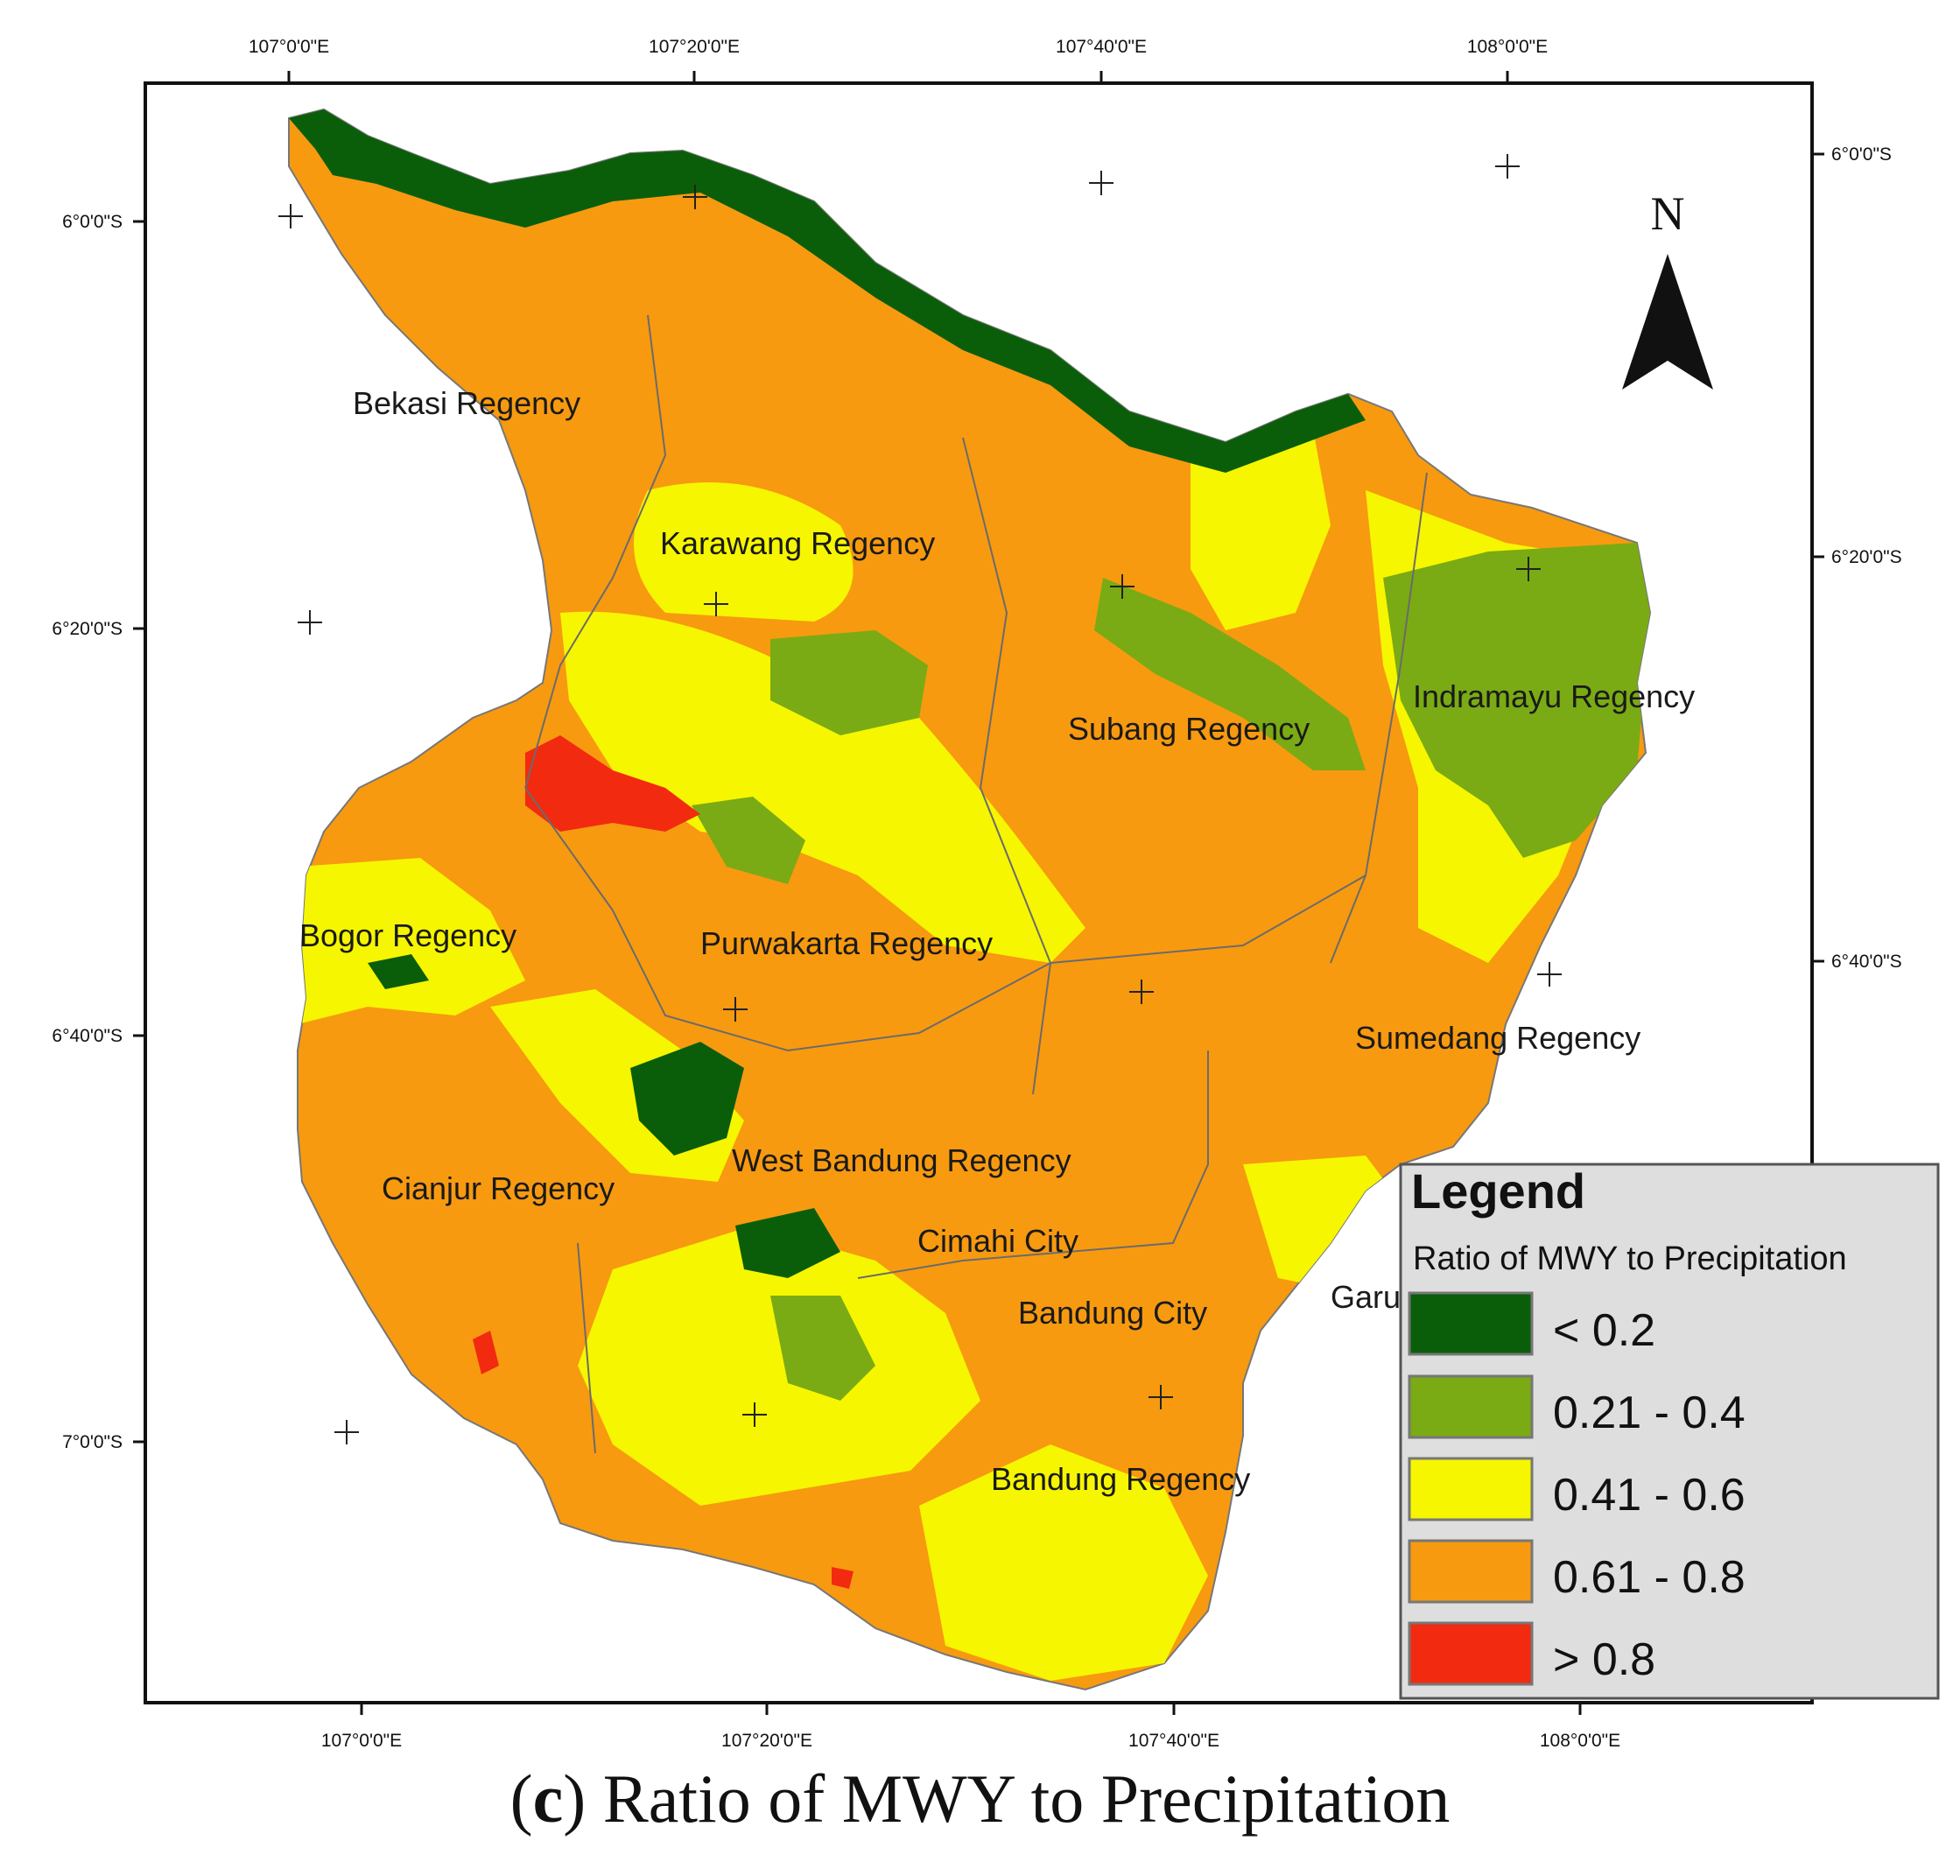  I want to click on legend-label: 0.61 - 0.8, so click(1649, 1577).